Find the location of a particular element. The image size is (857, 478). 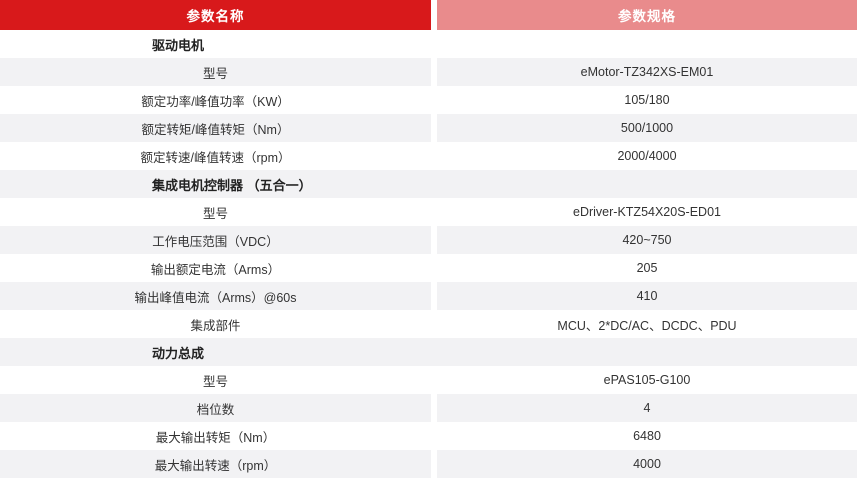

parameter-name-cell: 输出峰值电流（Arms）@60s is located at coordinates (215, 296).